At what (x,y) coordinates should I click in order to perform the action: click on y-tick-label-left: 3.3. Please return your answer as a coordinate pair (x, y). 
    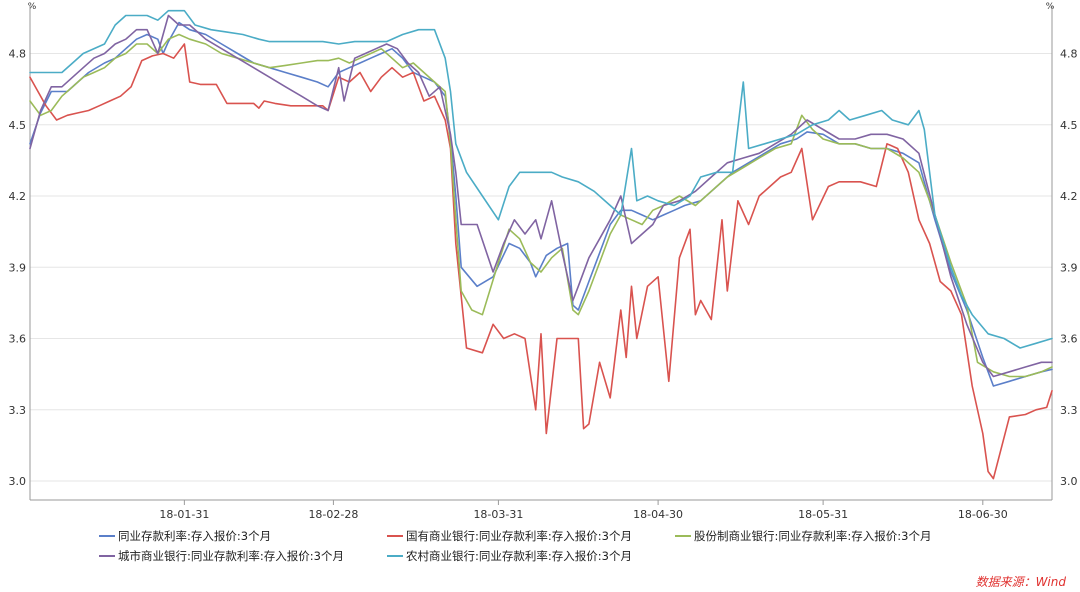
    Looking at the image, I should click on (18, 410).